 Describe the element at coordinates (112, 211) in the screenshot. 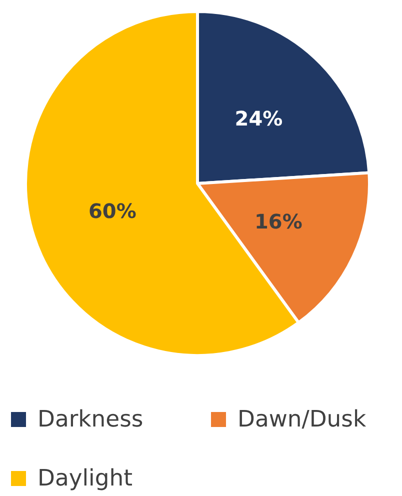

I see `data-label: 60%` at that location.